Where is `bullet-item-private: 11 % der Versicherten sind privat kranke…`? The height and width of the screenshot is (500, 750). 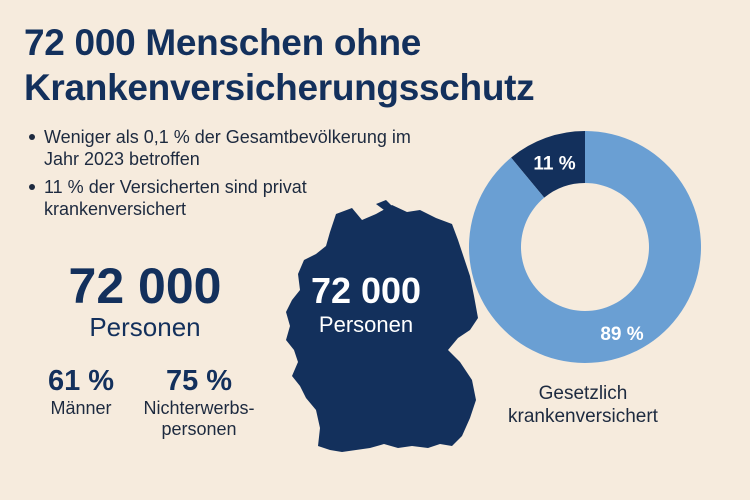
bullet-item-private: 11 % der Versicherten sind privat kranke… is located at coordinates (238, 198).